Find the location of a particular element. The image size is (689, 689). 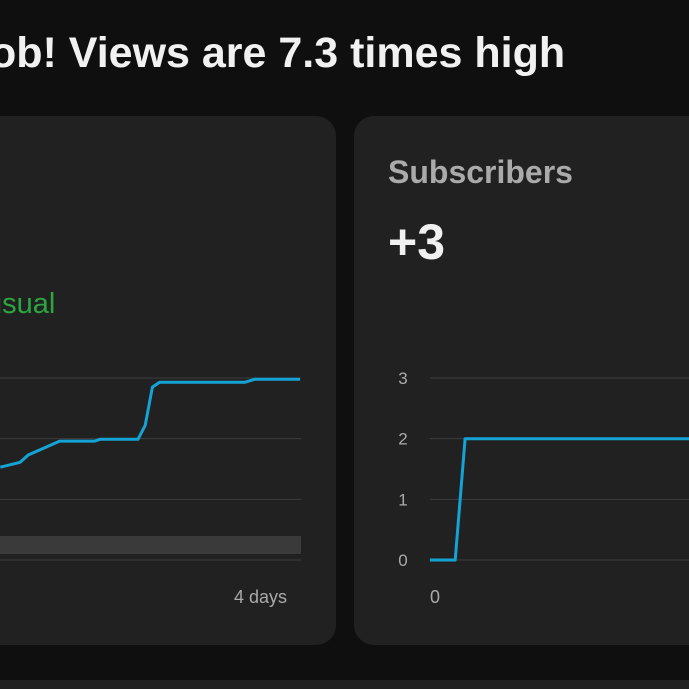

card-value: +3 is located at coordinates (416, 242).